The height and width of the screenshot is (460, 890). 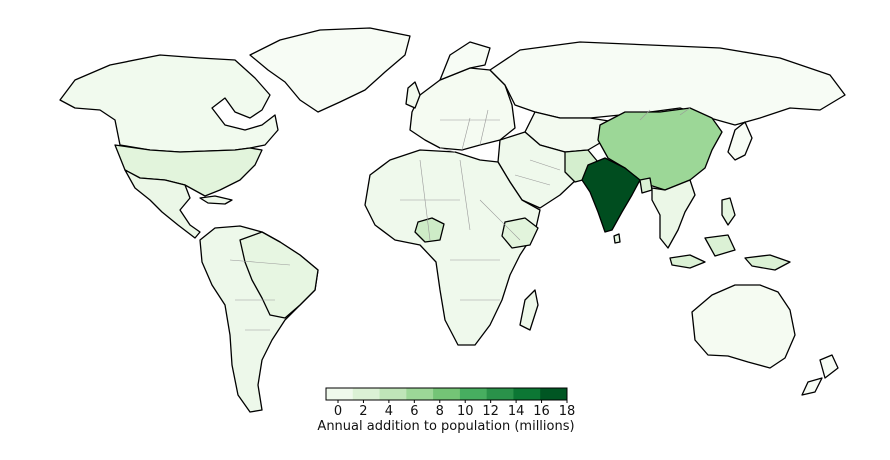 I want to click on colorbar-tick-label: 12, so click(x=490, y=411).